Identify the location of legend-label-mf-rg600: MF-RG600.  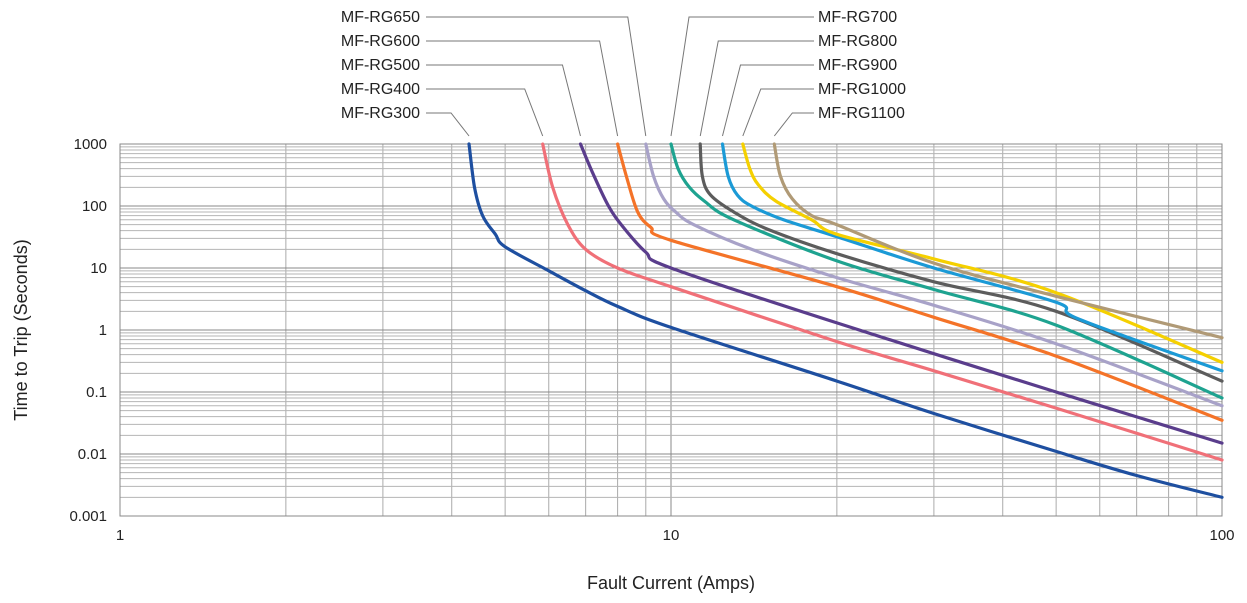
(380, 41).